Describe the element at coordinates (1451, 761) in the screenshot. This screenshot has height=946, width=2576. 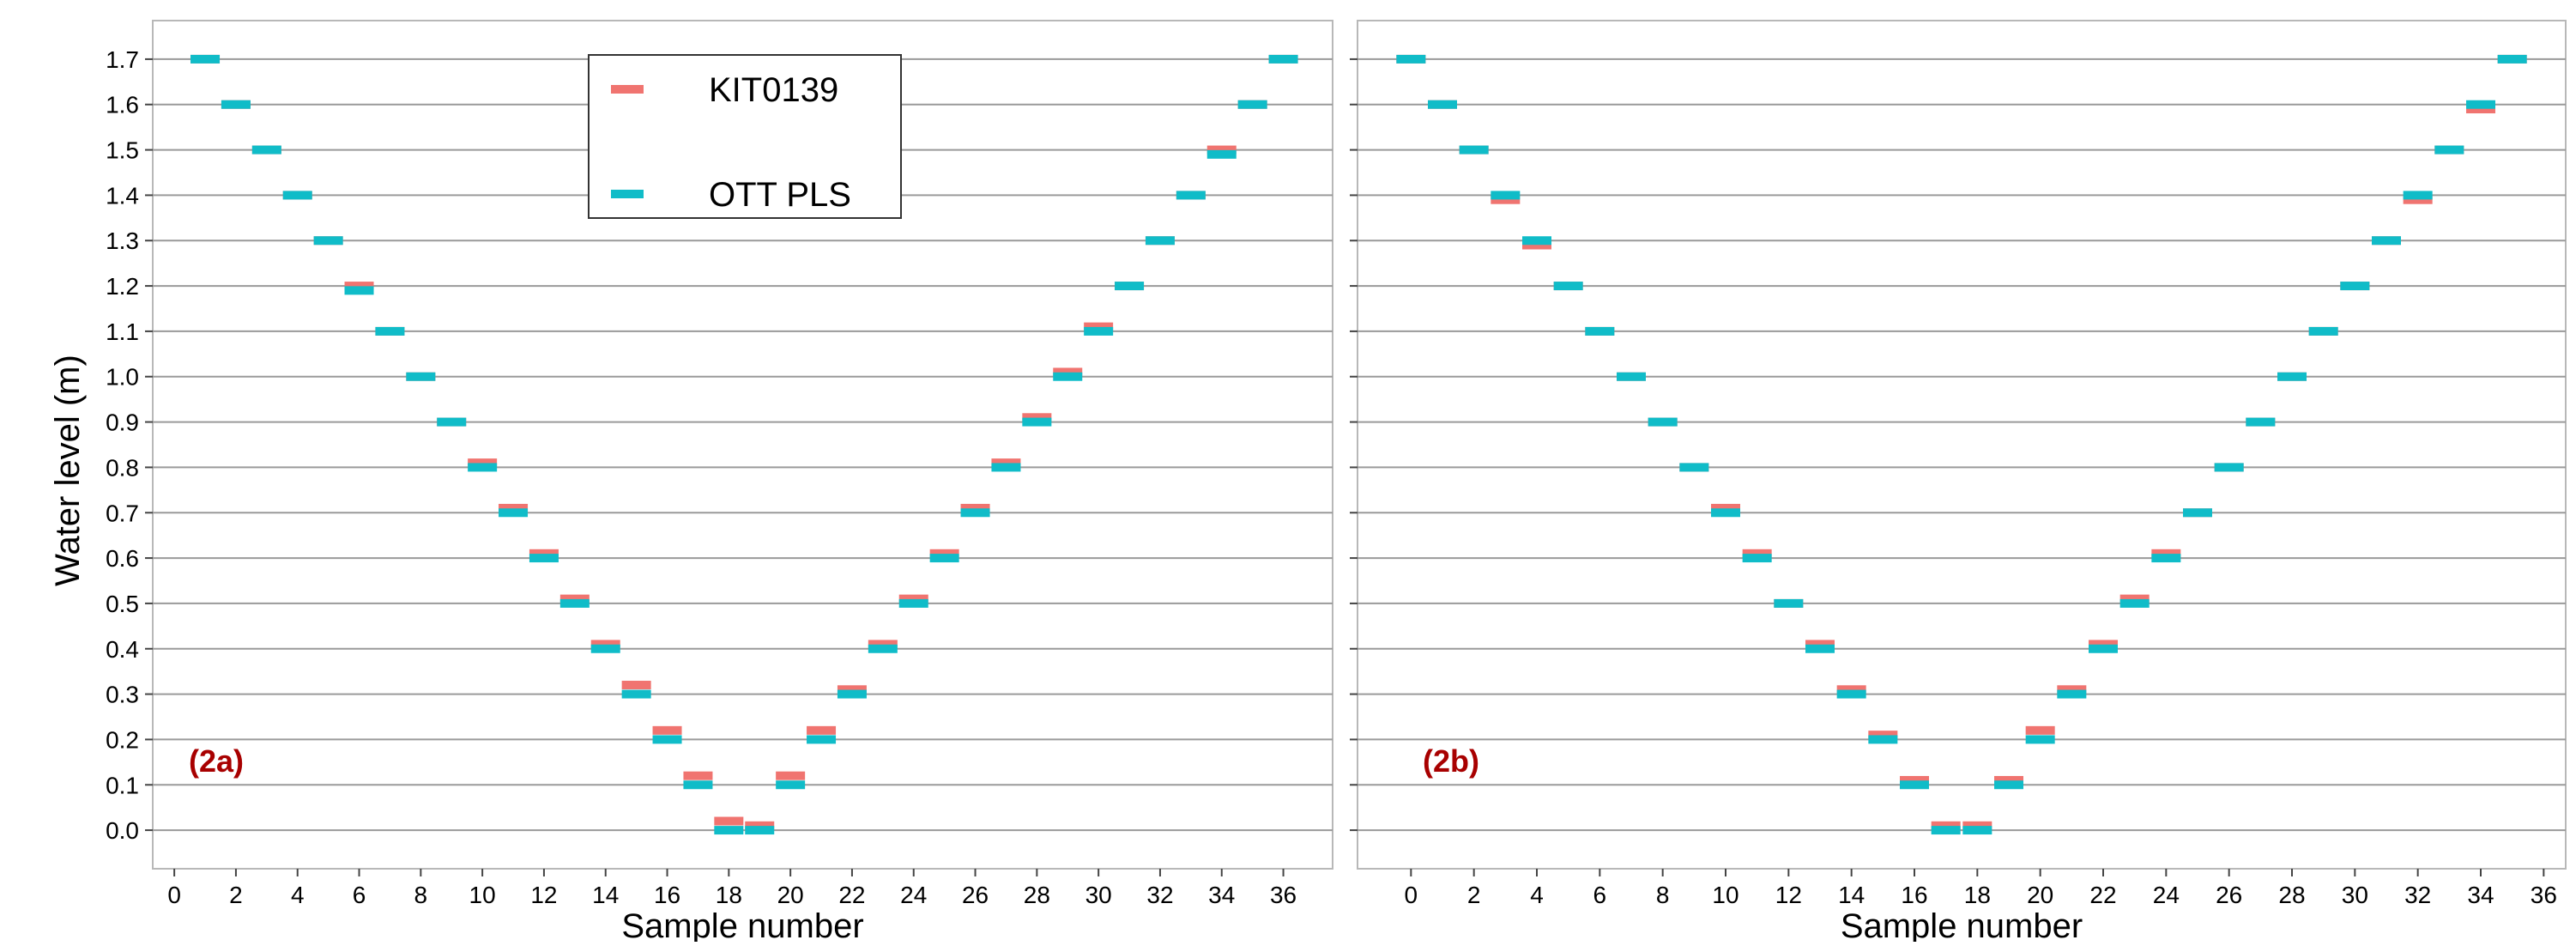
I see `panel-2-label: (2b)` at that location.